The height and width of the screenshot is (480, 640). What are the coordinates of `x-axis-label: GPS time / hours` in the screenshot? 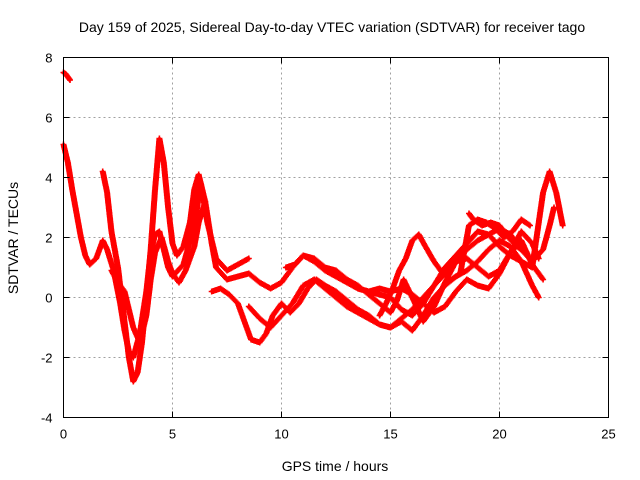 It's located at (335, 466).